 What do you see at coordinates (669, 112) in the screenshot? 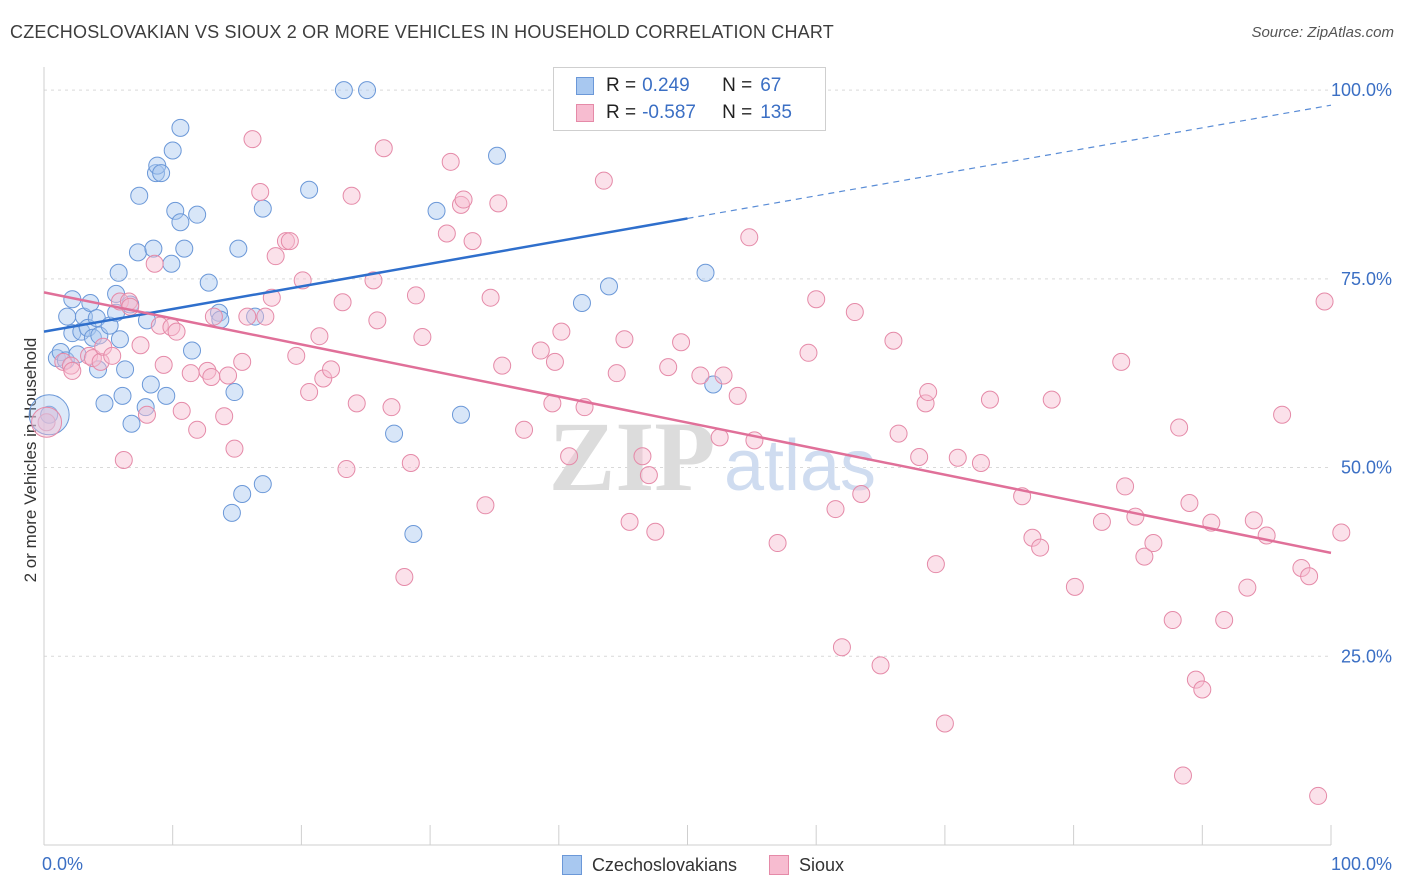
I see `r-value-sioux: -0.587` at bounding box center [669, 112].